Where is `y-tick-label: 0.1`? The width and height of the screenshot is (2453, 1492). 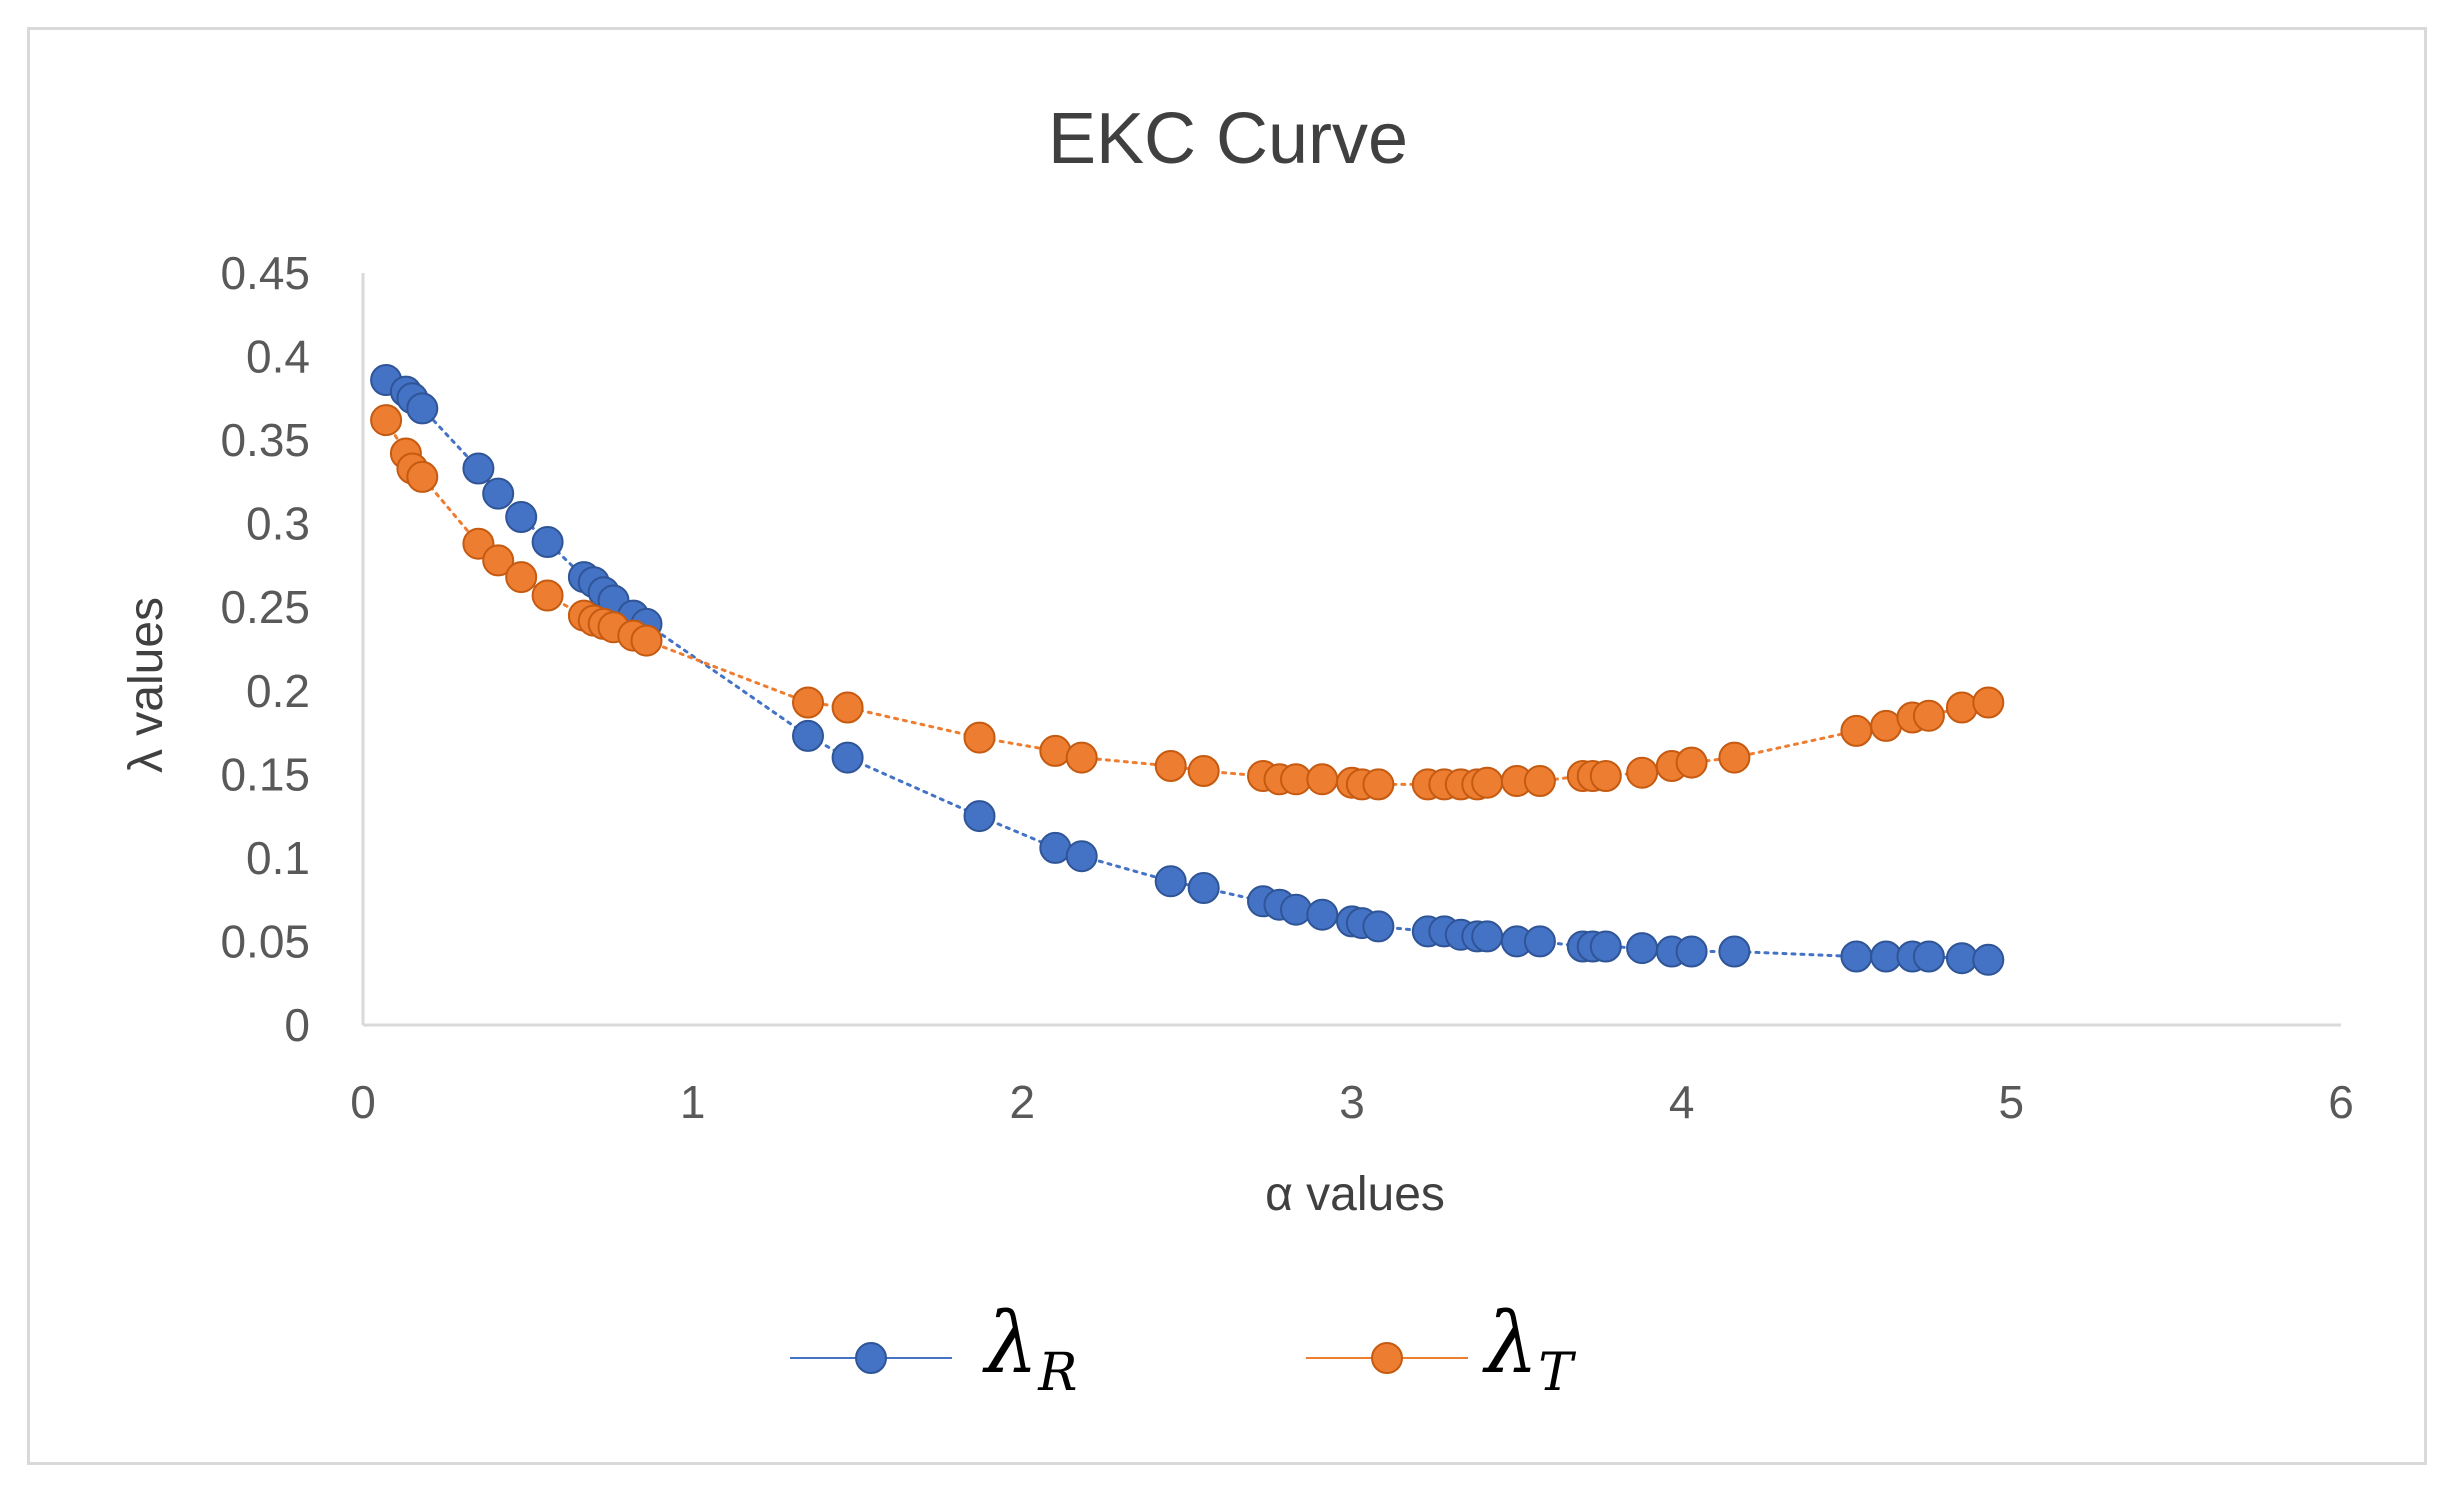 y-tick-label: 0.1 is located at coordinates (278, 858).